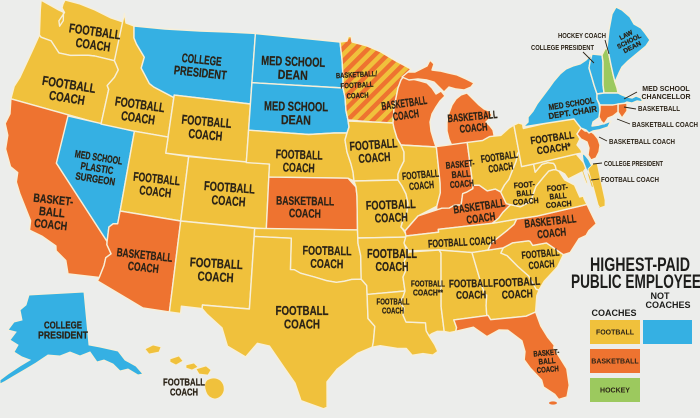  I want to click on svg-text: NOT, so click(661, 296).